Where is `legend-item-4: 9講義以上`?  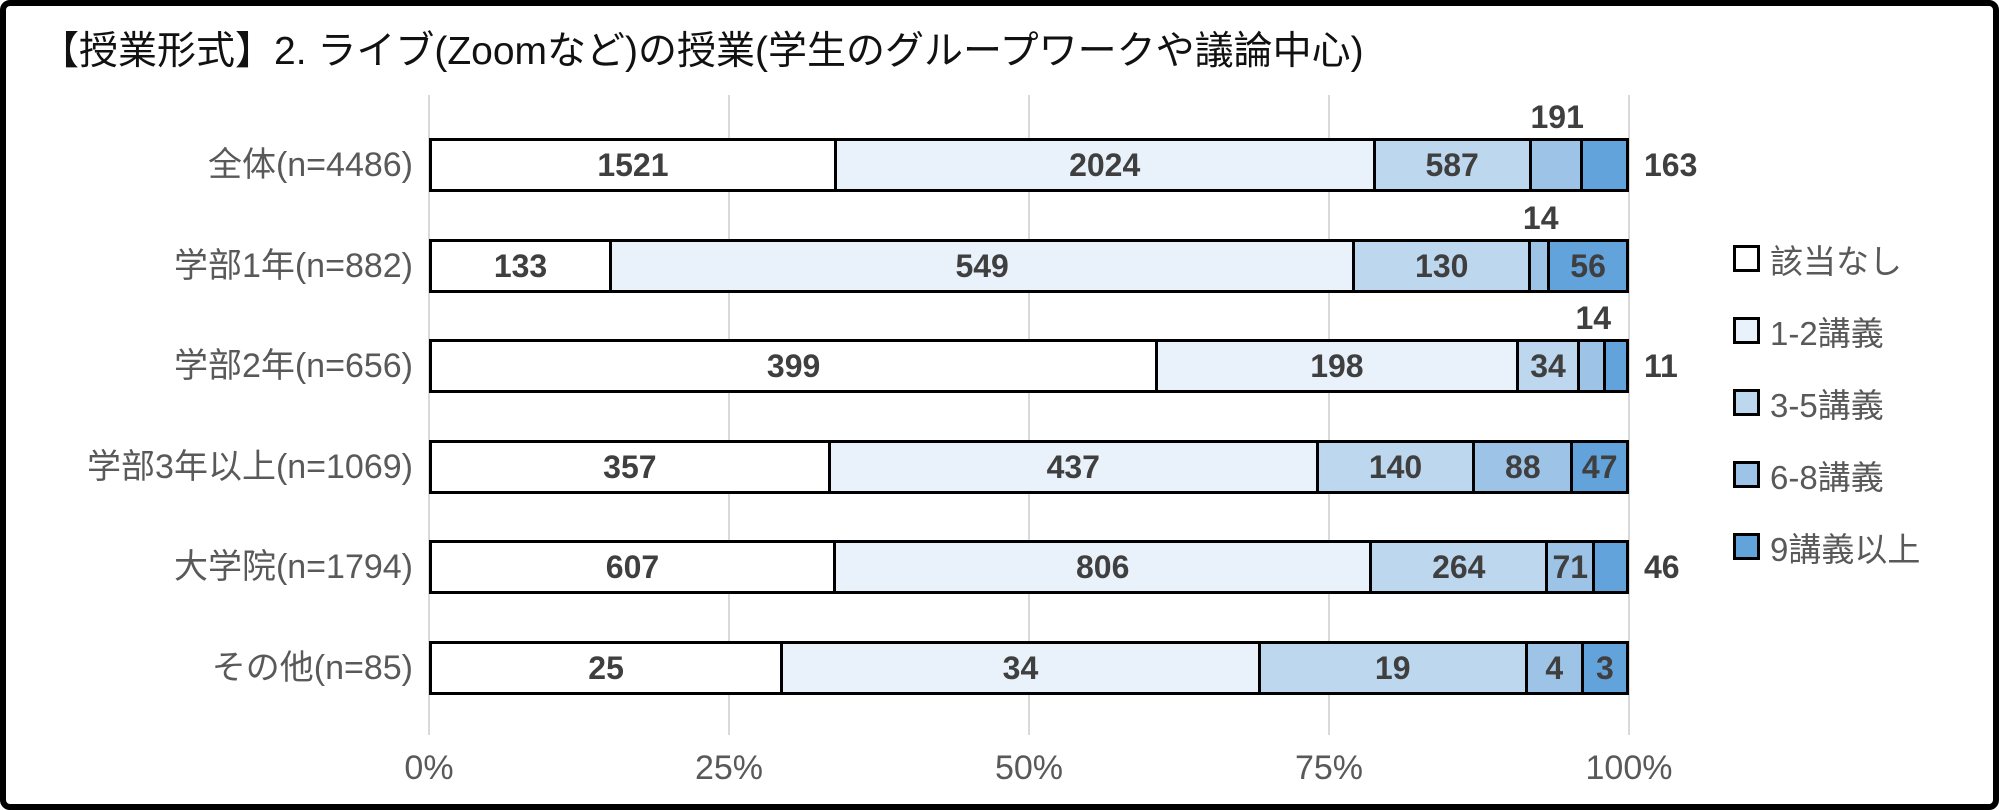
legend-item-4: 9講義以上 is located at coordinates (1826, 549).